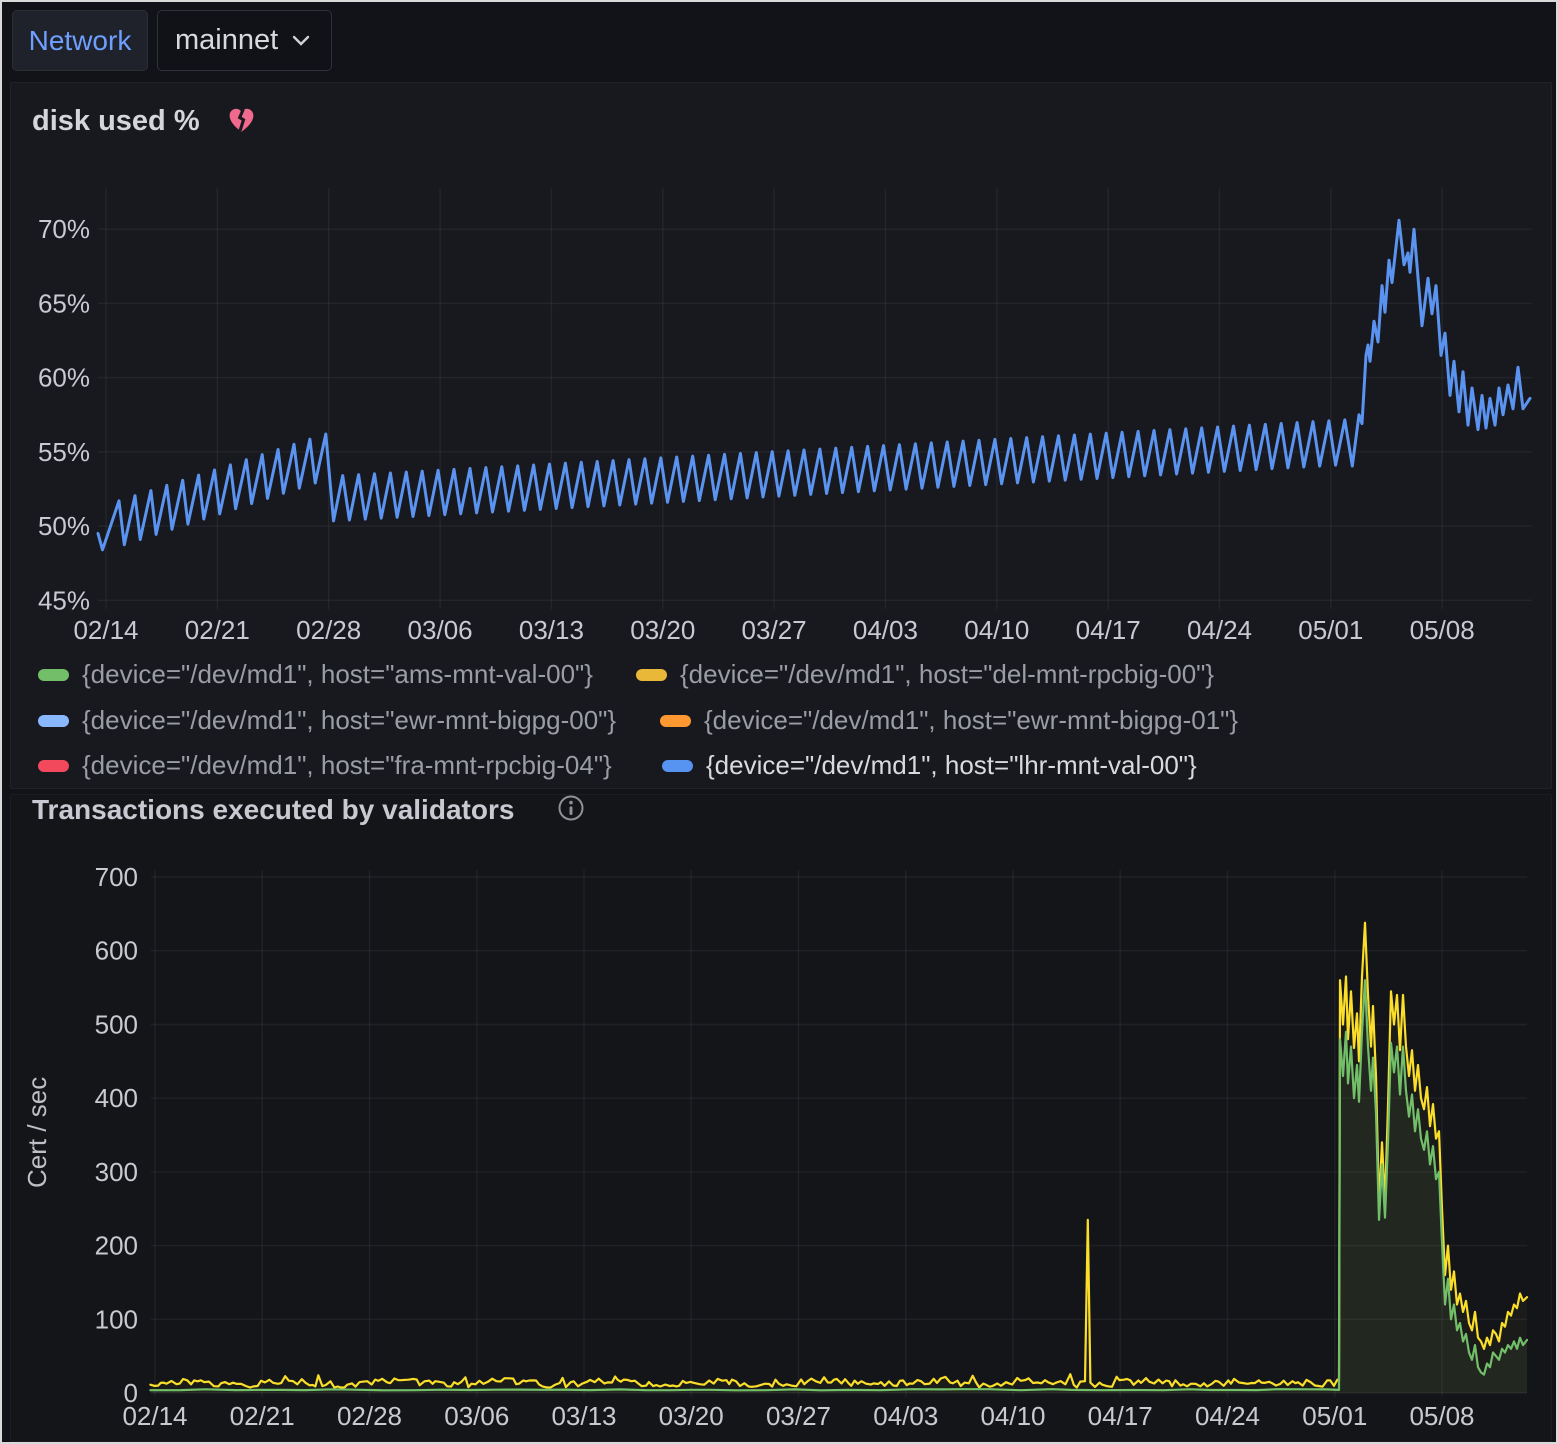 The image size is (1558, 1444). Describe the element at coordinates (116, 1319) in the screenshot. I see `svg-text: 100` at that location.